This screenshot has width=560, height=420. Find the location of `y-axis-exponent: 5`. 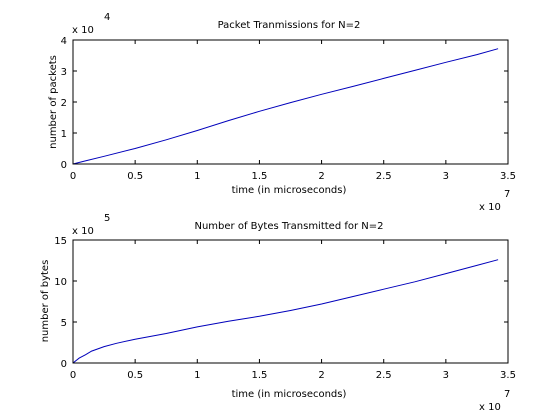

y-axis-exponent: 5 is located at coordinates (107, 218).